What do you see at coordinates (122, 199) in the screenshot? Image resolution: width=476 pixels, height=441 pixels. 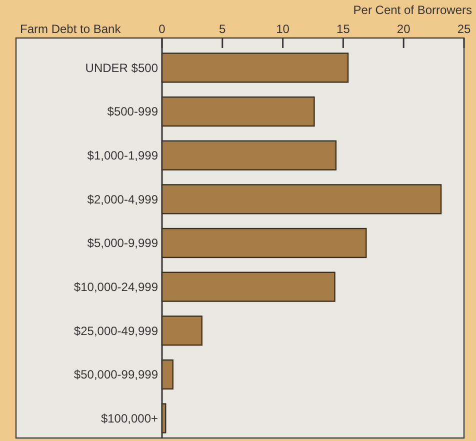 I see `y-tick-label: $2,000-4,999` at bounding box center [122, 199].